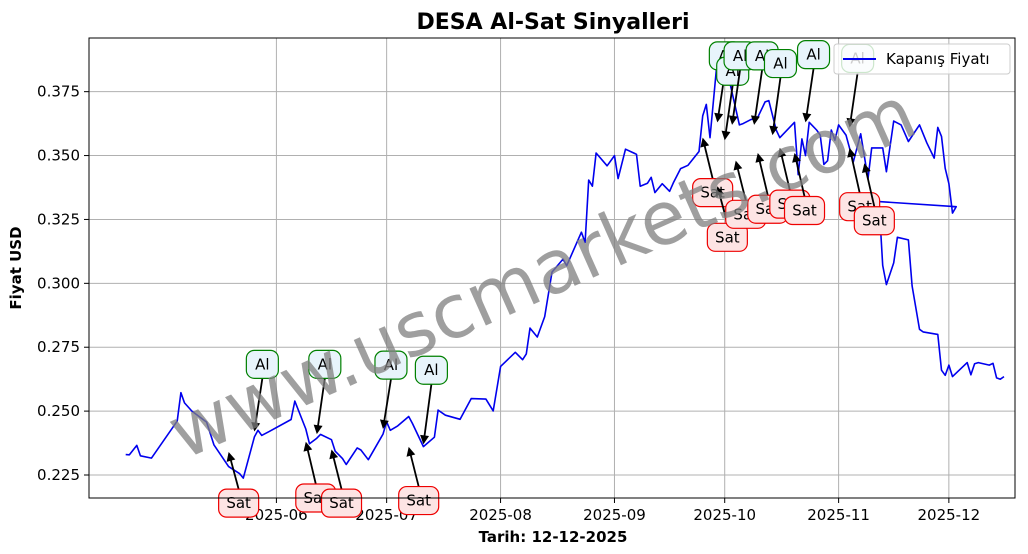 The width and height of the screenshot is (1028, 554). Describe the element at coordinates (838, 515) in the screenshot. I see `x-tick-label: 2025-11` at that location.